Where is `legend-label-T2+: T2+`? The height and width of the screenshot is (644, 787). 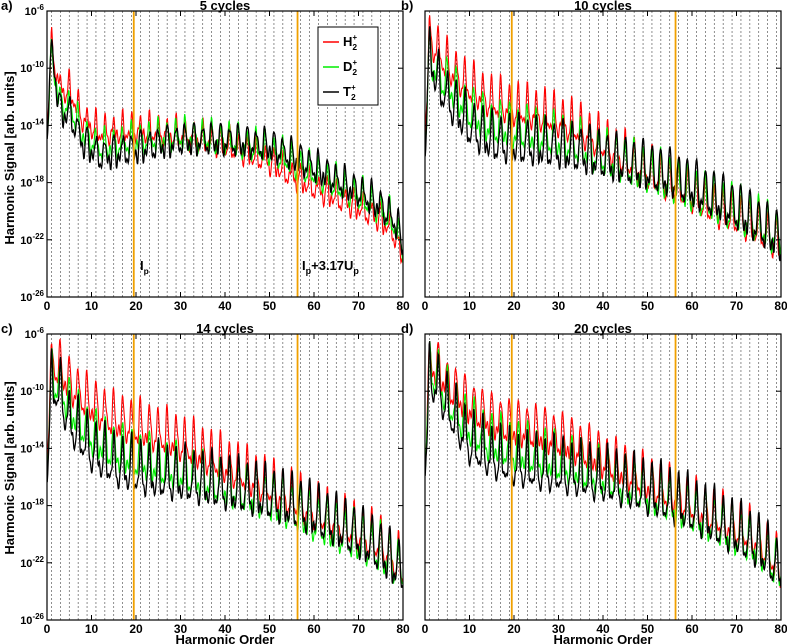 legend-label-T2+: T2+ is located at coordinates (349, 92).